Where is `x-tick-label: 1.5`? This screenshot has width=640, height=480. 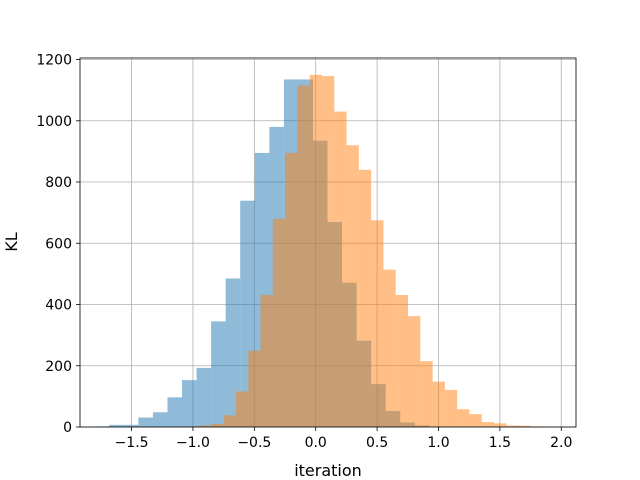 x-tick-label: 1.5 is located at coordinates (500, 443).